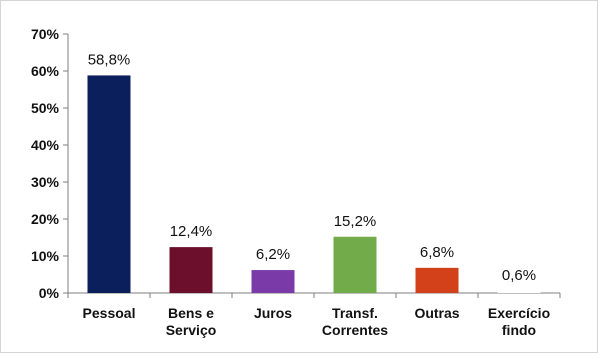  Describe the element at coordinates (45, 219) in the screenshot. I see `y-tick-label: 20%` at that location.